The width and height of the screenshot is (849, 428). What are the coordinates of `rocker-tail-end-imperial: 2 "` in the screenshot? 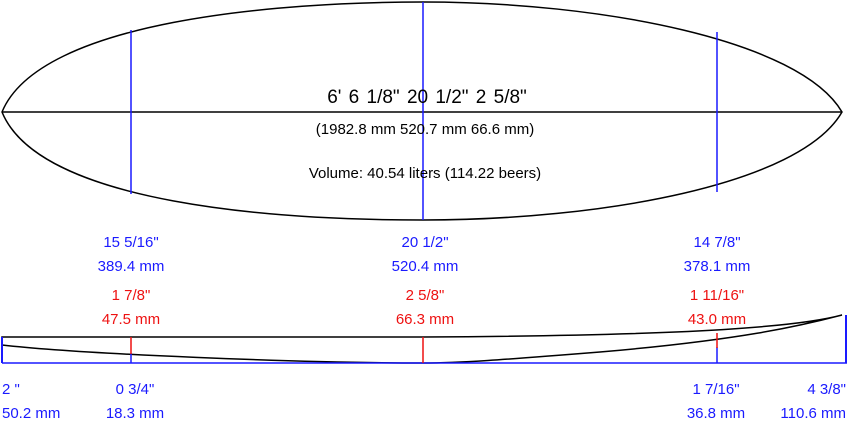 It's located at (11, 389).